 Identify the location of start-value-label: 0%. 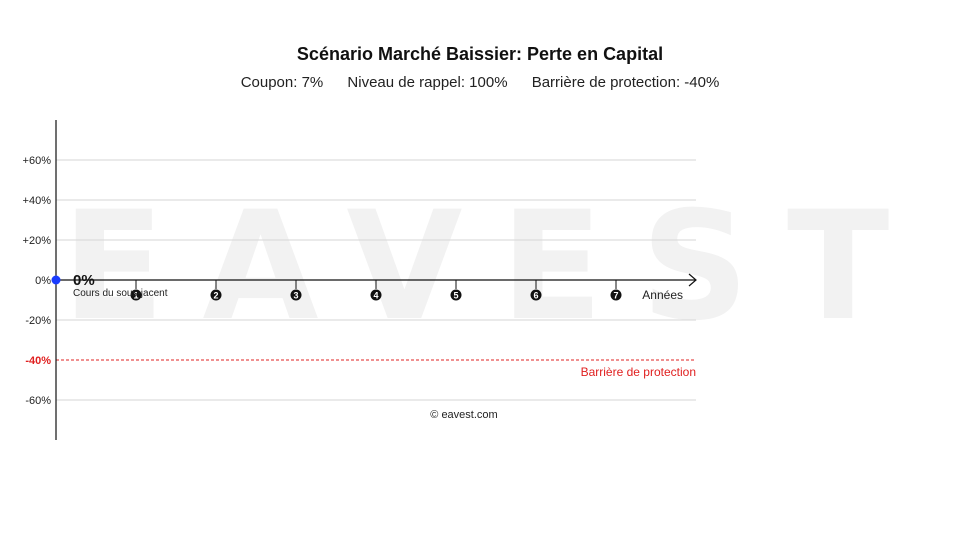
(84, 280).